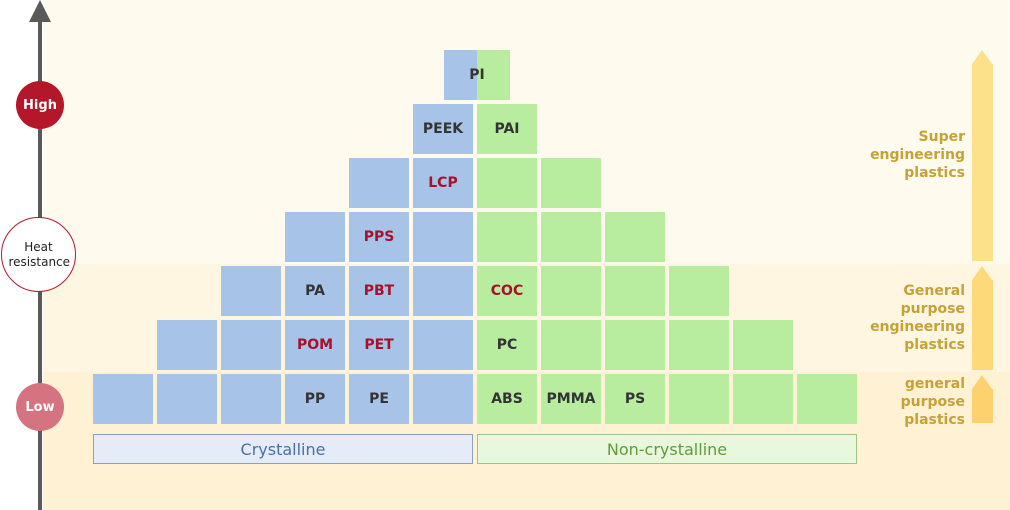  What do you see at coordinates (667, 449) in the screenshot?
I see `non-crystalline-label: Non-crystalline` at bounding box center [667, 449].